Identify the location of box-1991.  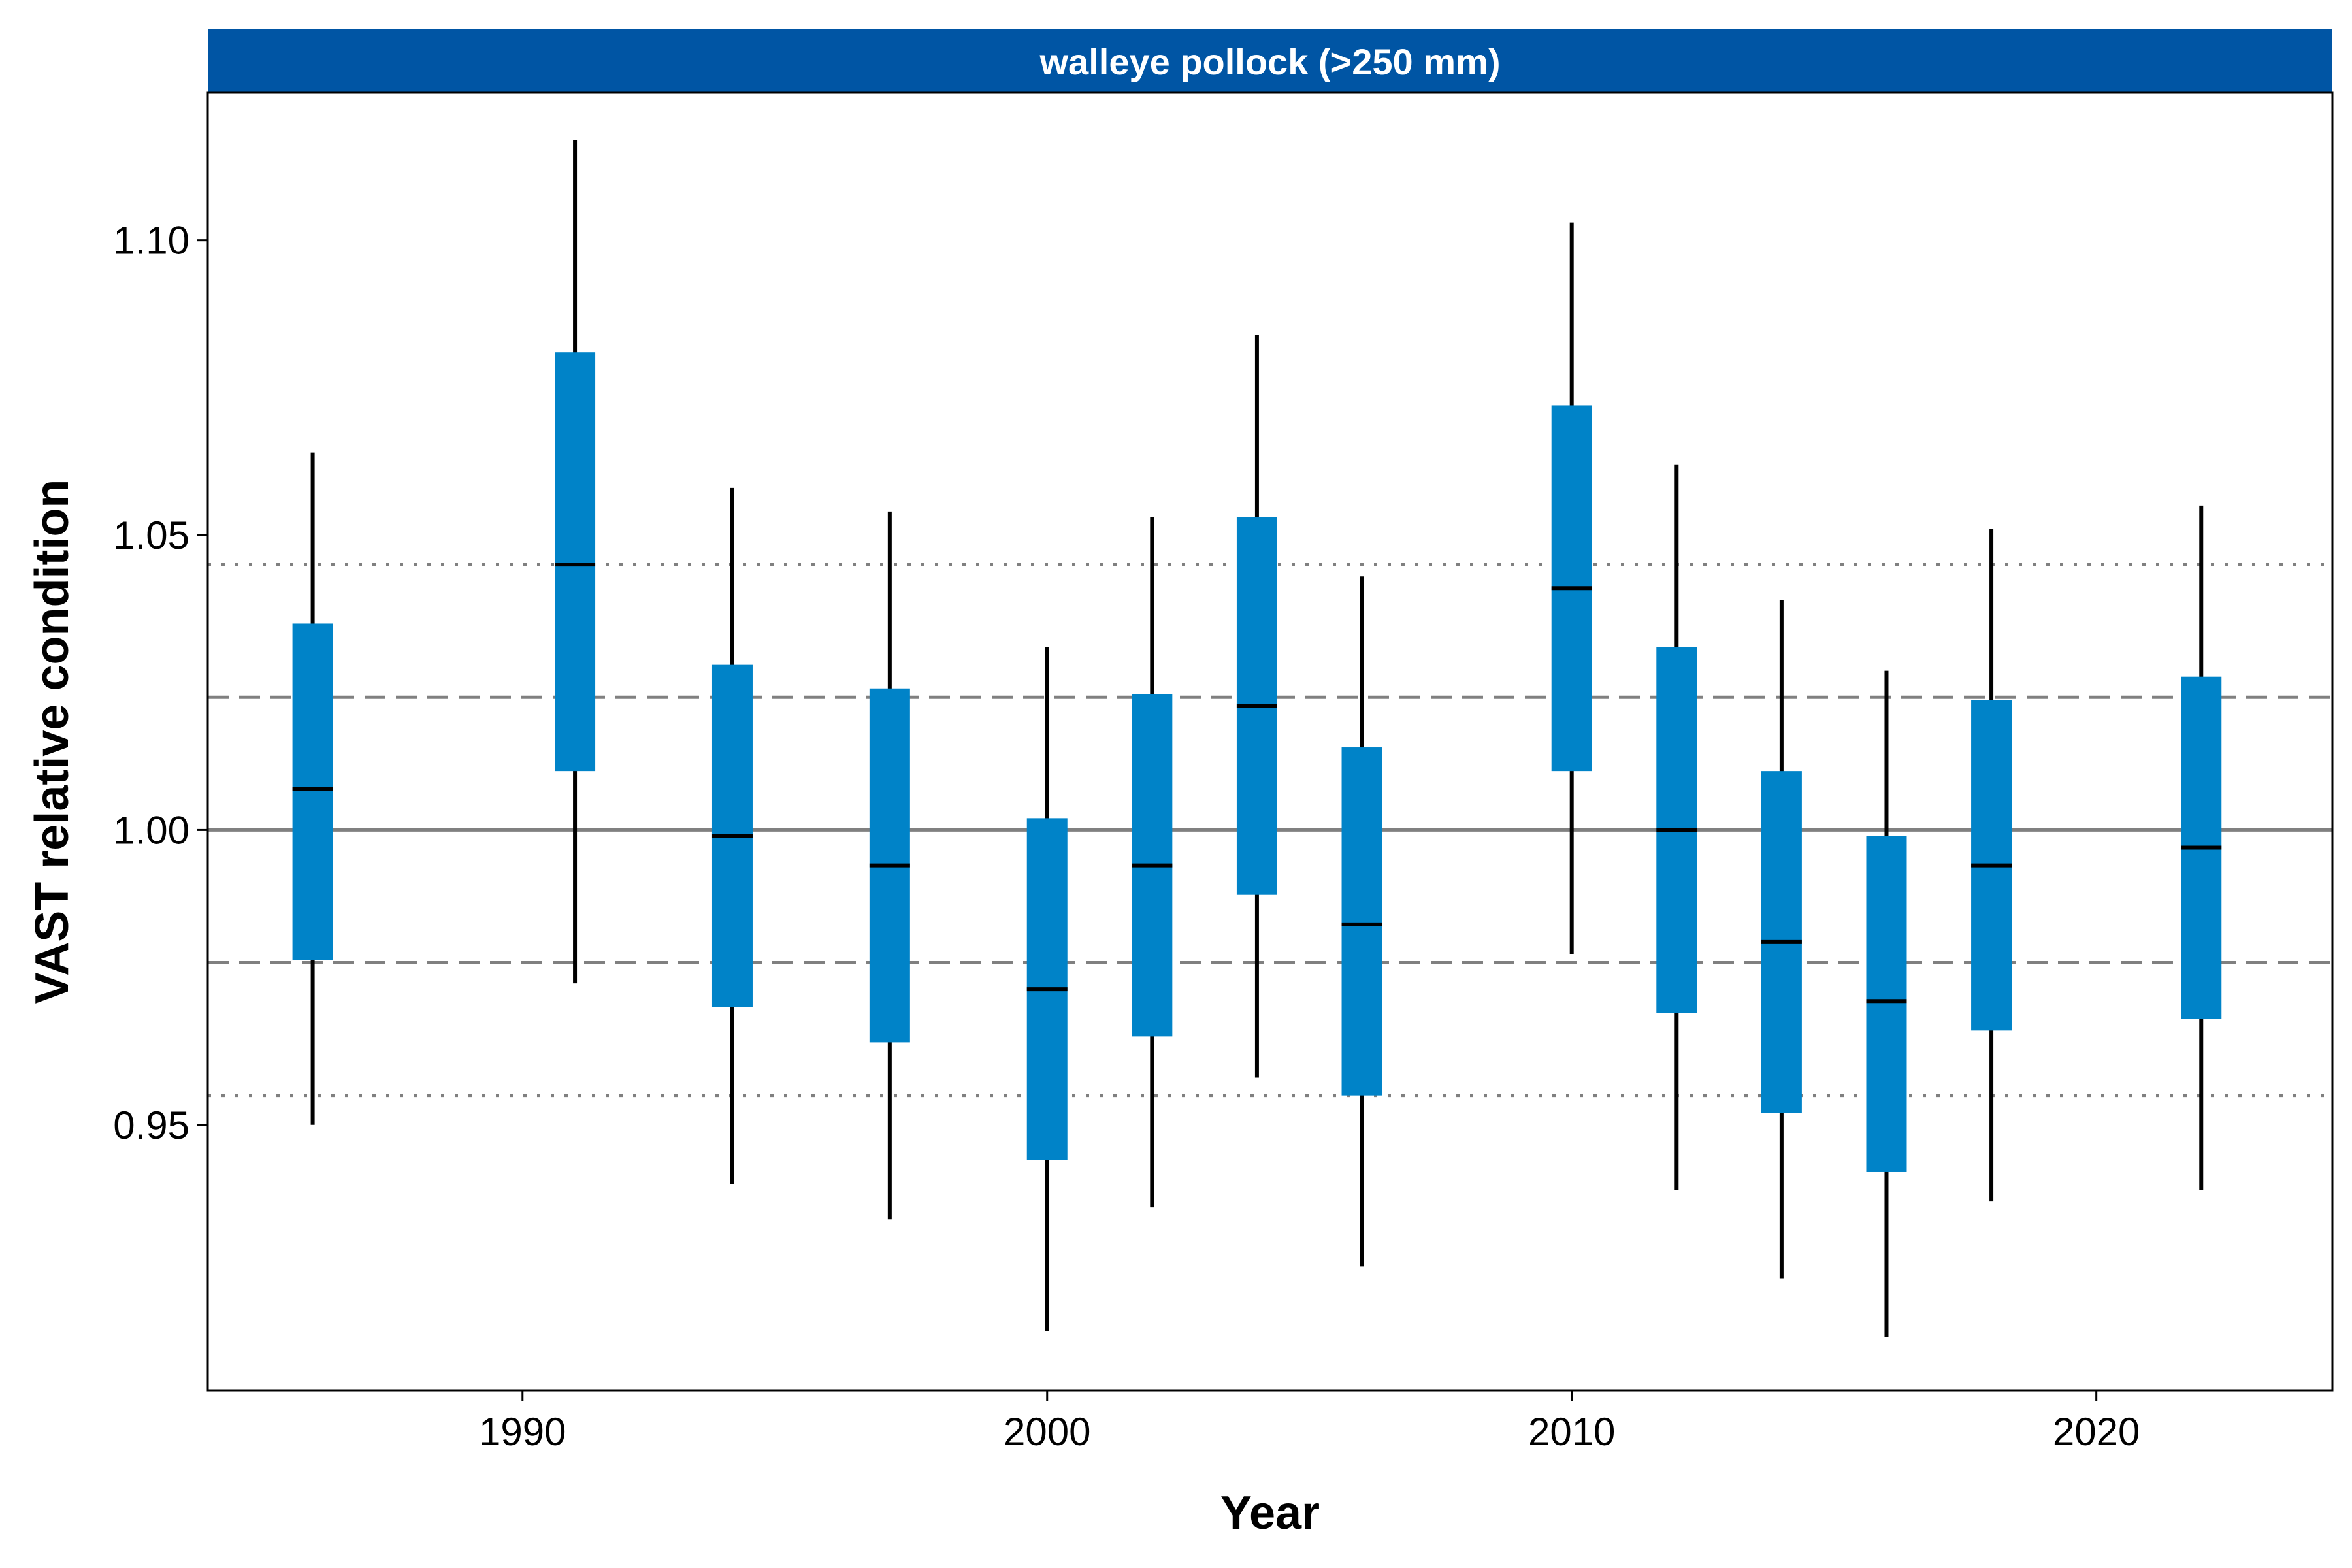
(575, 562).